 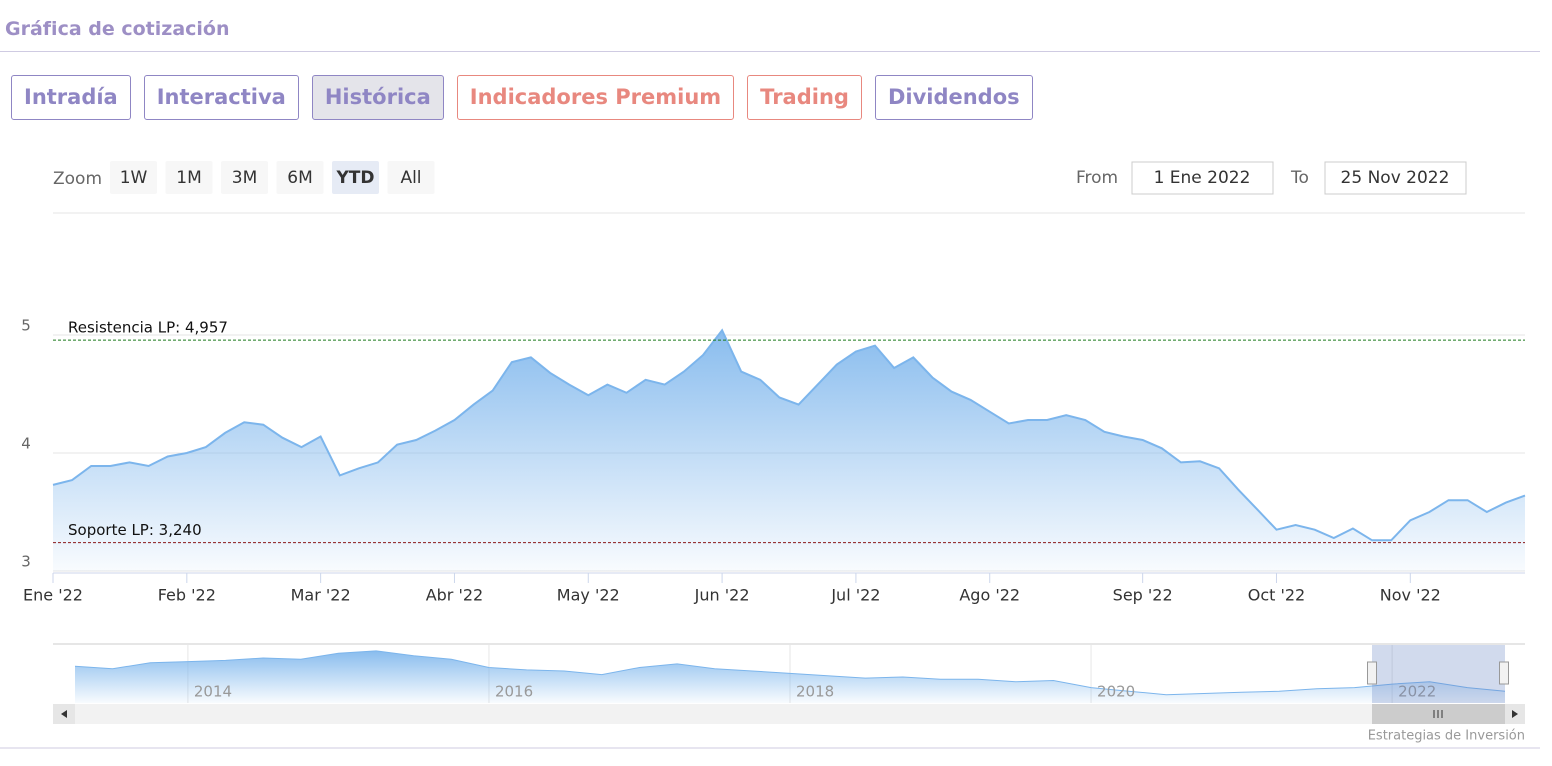 What do you see at coordinates (790, 673) in the screenshot?
I see `price-line` at bounding box center [790, 673].